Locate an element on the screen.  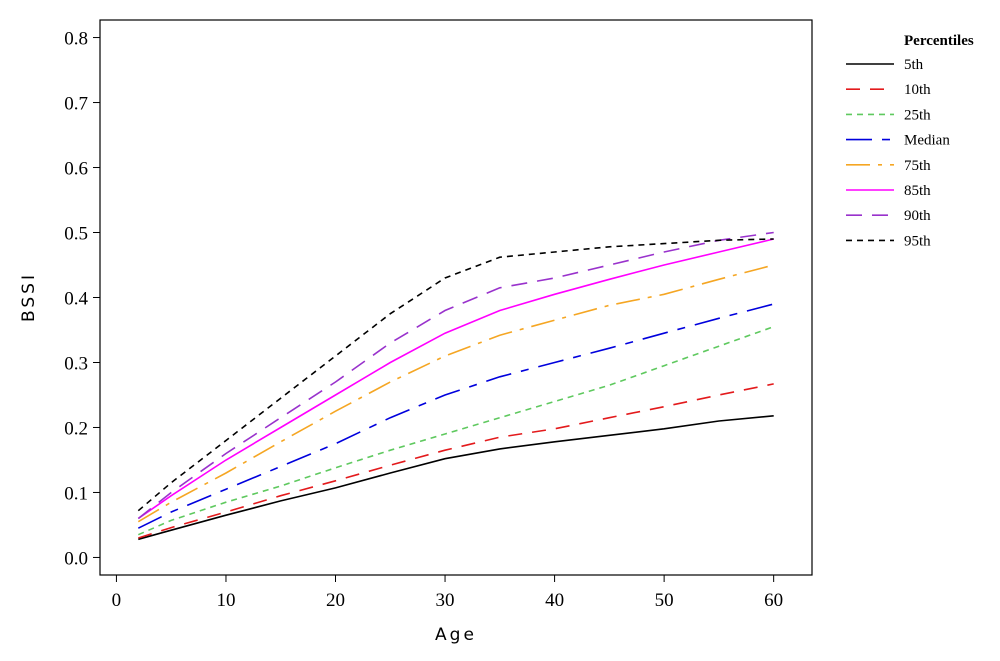
x-axis: 0 10 20 30 40 50 60 is located at coordinates (447, 593).